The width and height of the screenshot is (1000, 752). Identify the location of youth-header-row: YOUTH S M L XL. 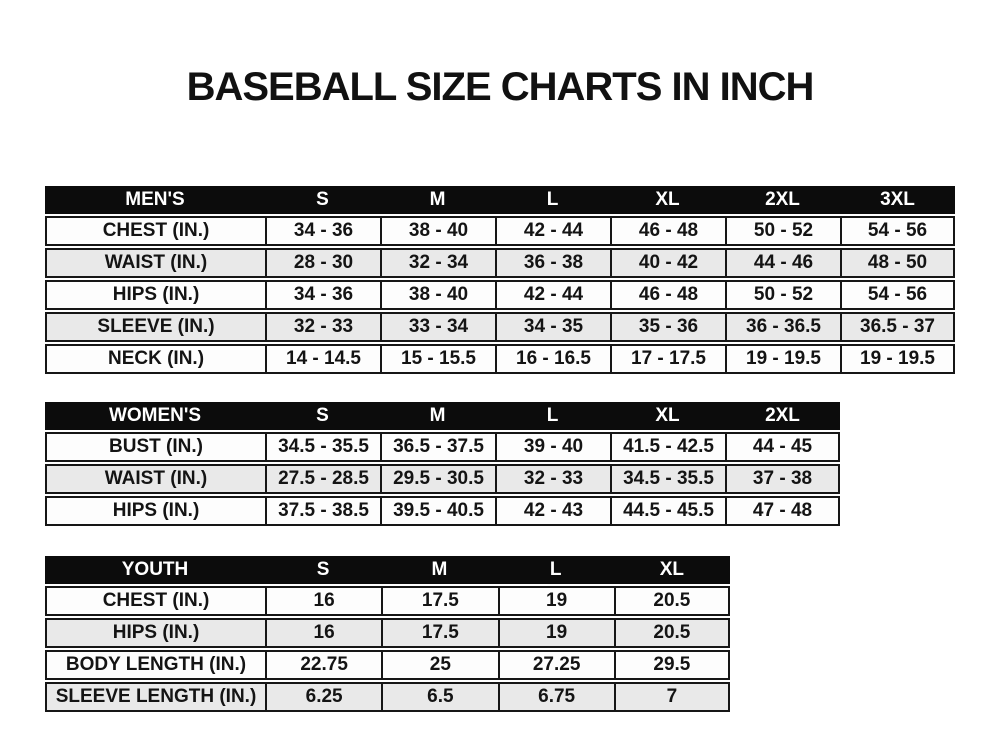
(387, 570).